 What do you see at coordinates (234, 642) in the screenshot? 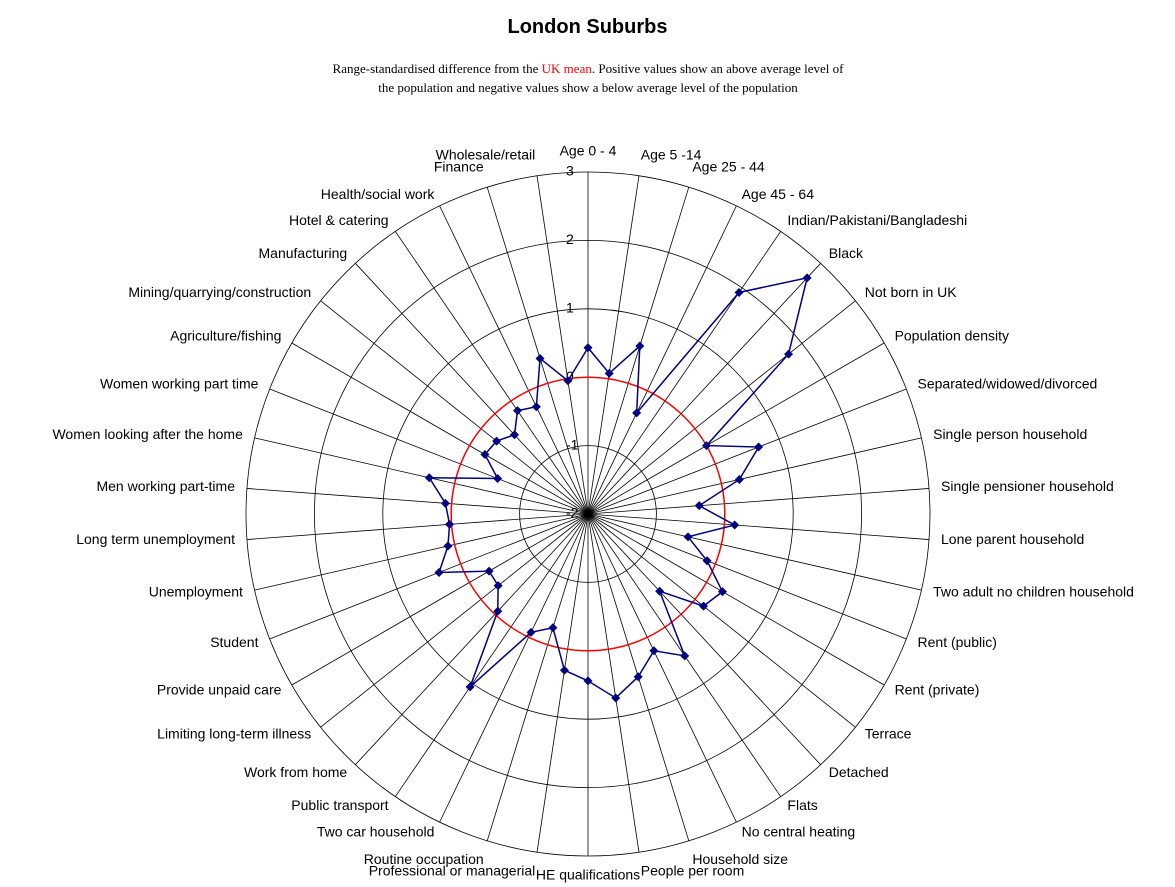
I see `category-label: Student` at bounding box center [234, 642].